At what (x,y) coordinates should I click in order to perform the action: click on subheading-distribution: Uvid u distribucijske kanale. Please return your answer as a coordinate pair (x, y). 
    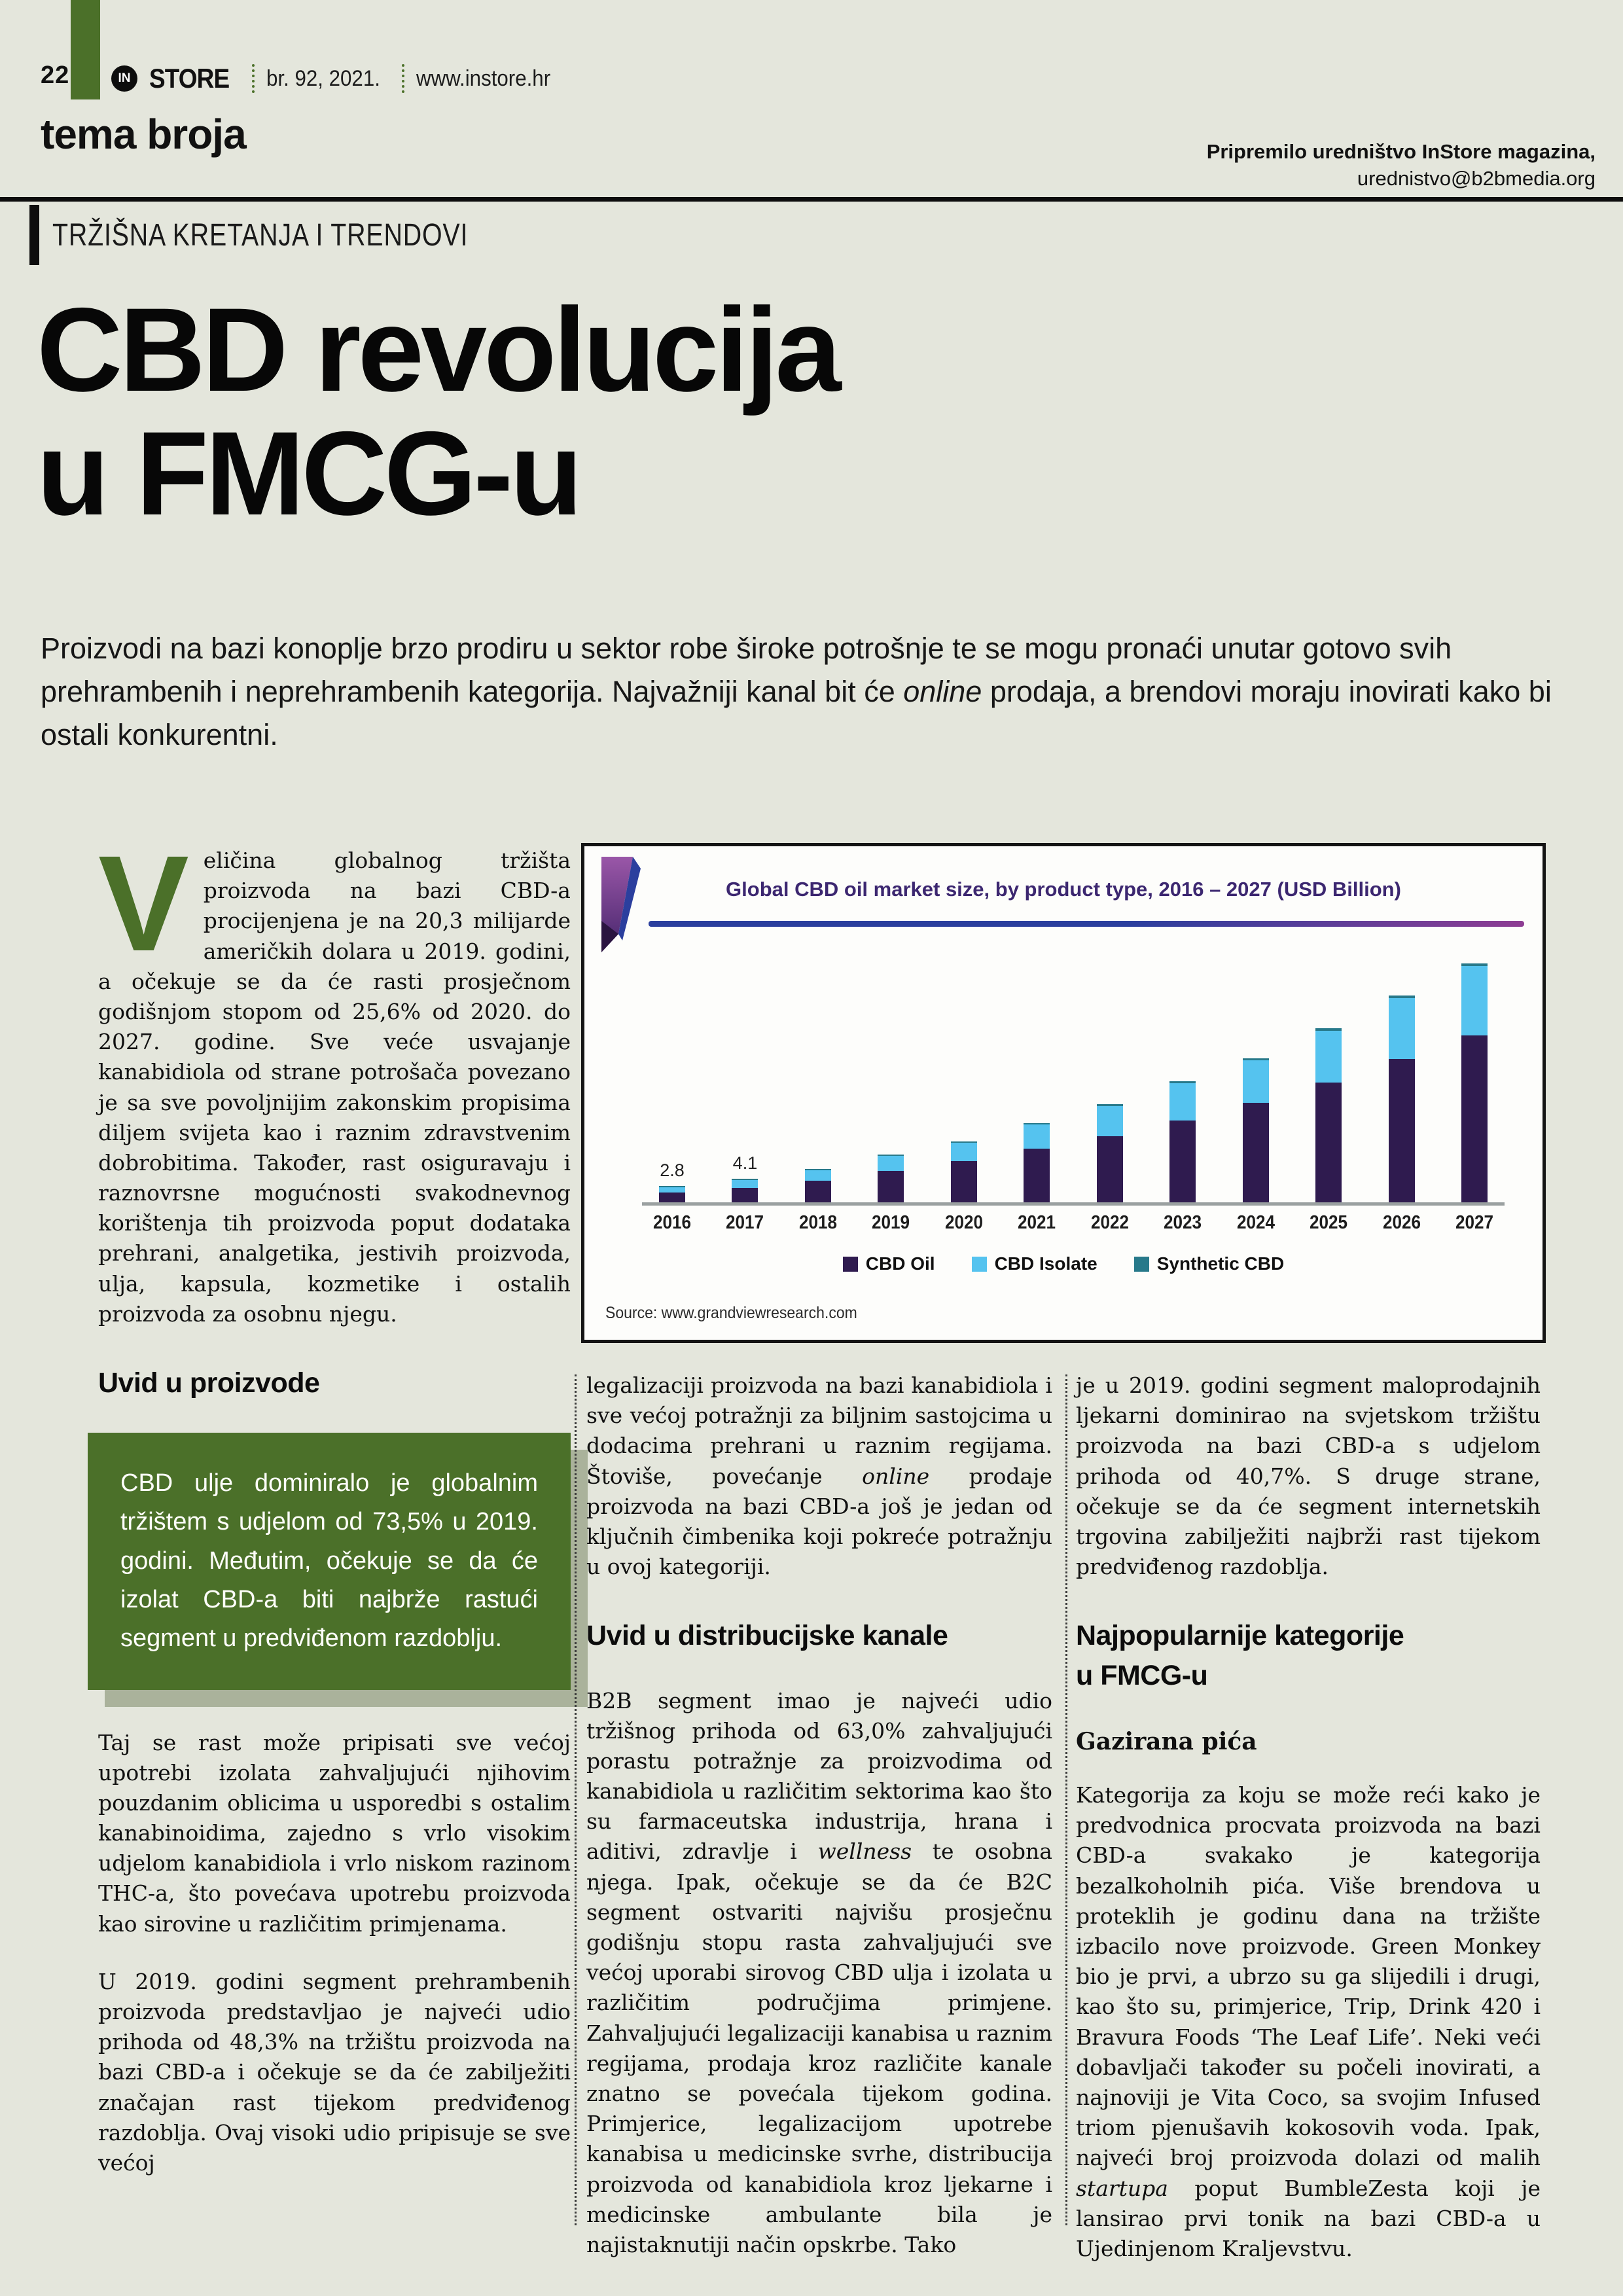
    Looking at the image, I should click on (767, 1636).